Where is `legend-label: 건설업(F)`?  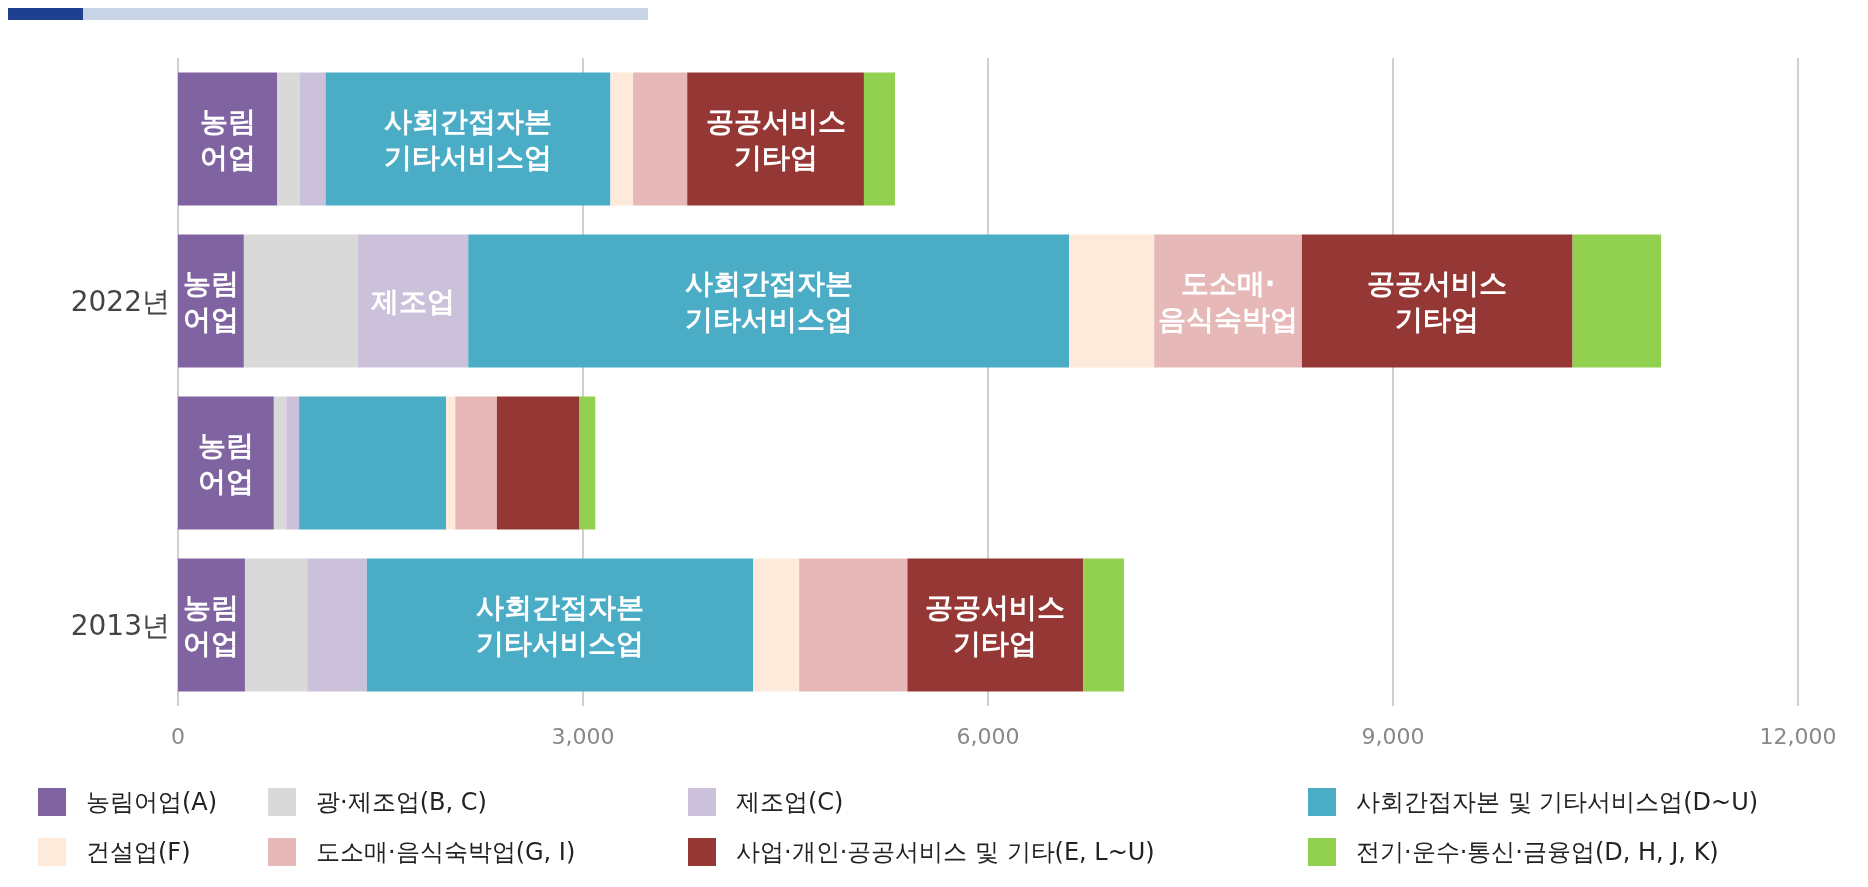
legend-label: 건설업(F) is located at coordinates (138, 852).